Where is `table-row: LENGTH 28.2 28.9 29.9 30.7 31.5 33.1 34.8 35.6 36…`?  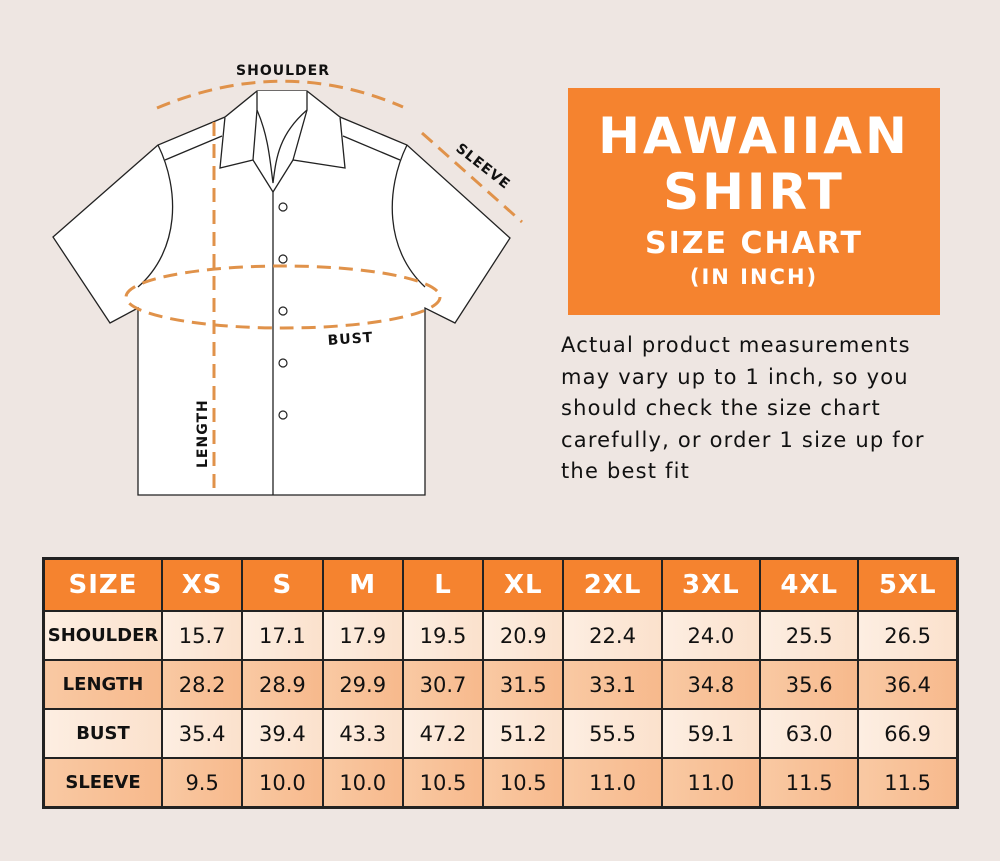 table-row: LENGTH 28.2 28.9 29.9 30.7 31.5 33.1 34.8 35.6 36… is located at coordinates (500, 684).